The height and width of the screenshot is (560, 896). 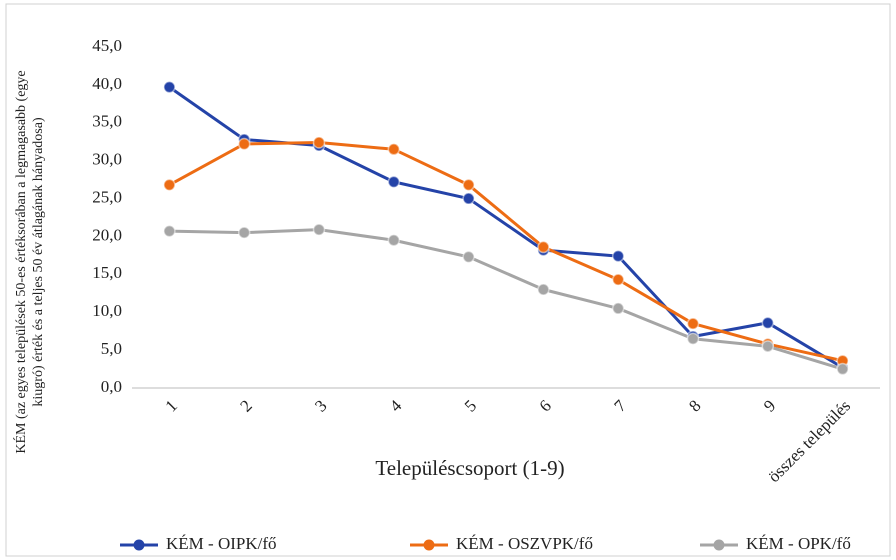 I want to click on legend-item: KÉM - OIPK/fő, so click(x=198, y=543).